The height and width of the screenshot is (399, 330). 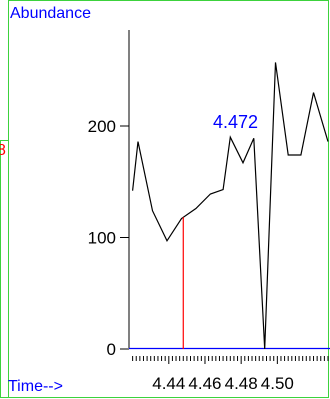 What do you see at coordinates (35, 386) in the screenshot?
I see `x-axis-title: Time-->` at bounding box center [35, 386].